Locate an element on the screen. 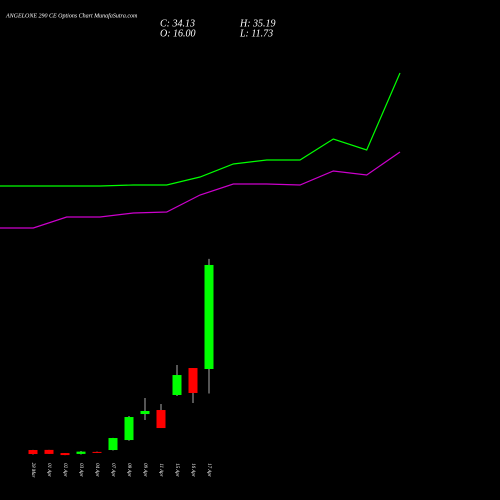  x-tick-label: 11 Apr is located at coordinates (160, 469).